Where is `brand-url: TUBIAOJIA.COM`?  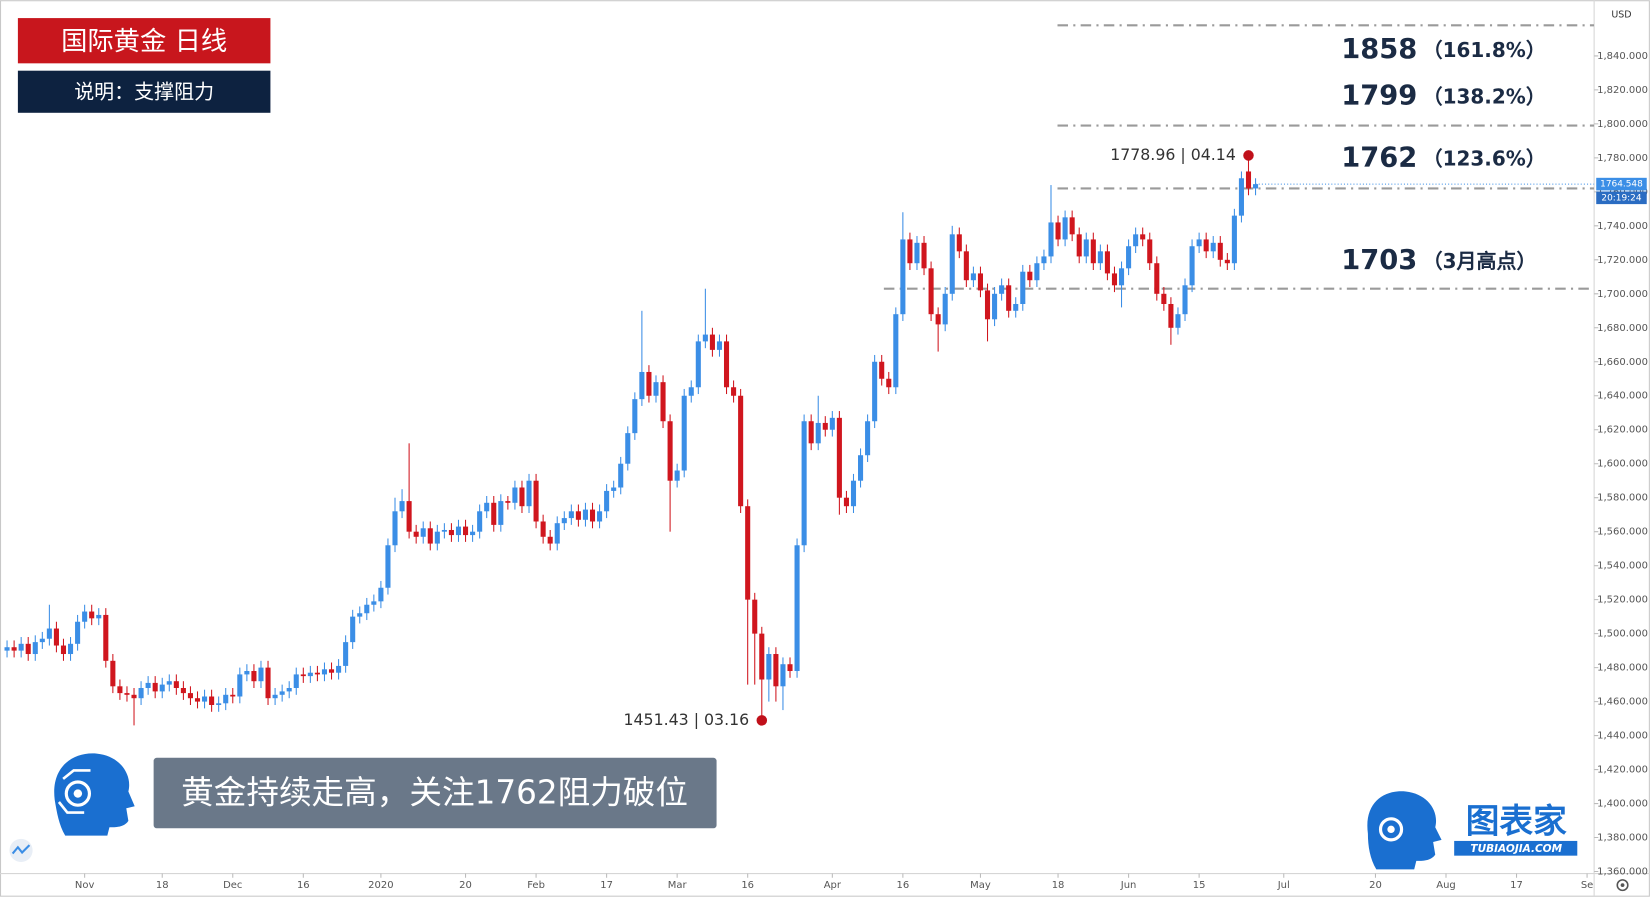 brand-url: TUBIAOJIA.COM is located at coordinates (1516, 849).